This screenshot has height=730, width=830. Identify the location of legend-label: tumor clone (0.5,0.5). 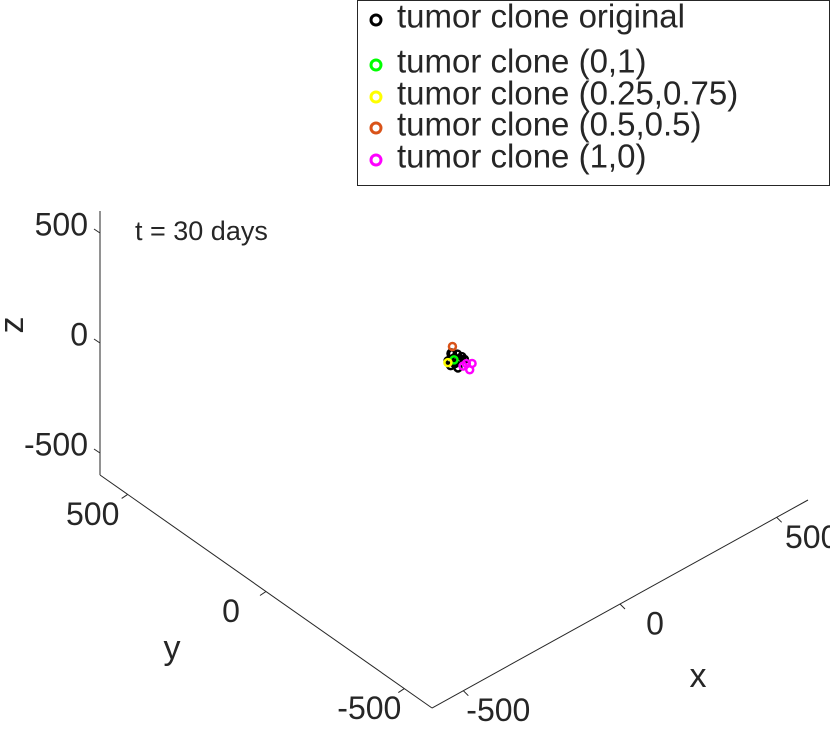
(549, 124).